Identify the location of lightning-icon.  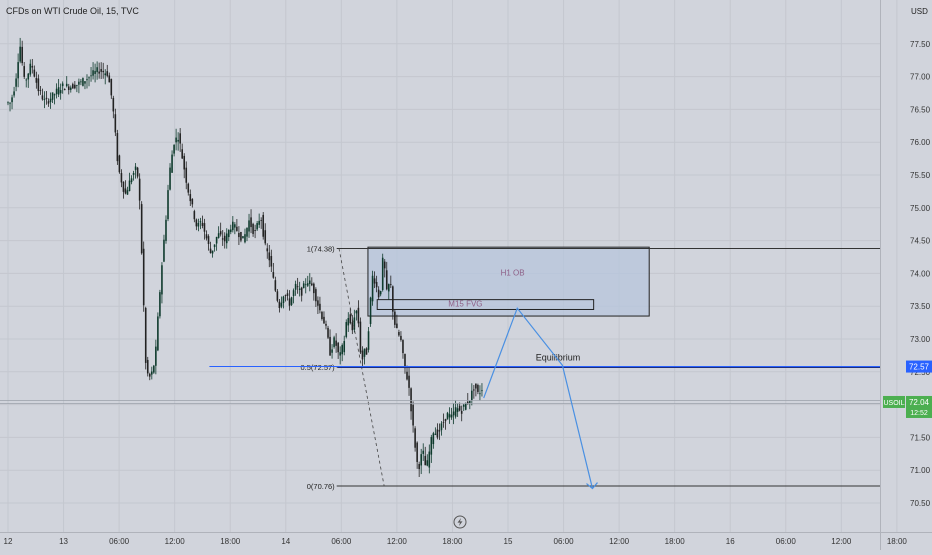
(460, 522).